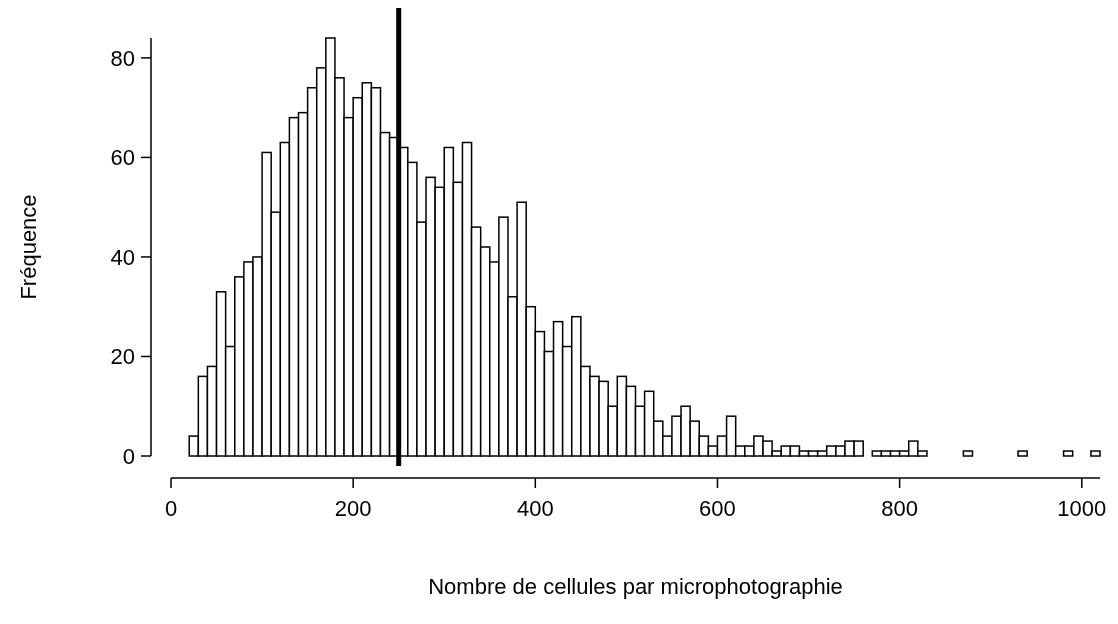 Image resolution: width=1118 pixels, height=624 pixels. I want to click on x-axis-title: Nombre de cellules par microphotographie, so click(635, 586).